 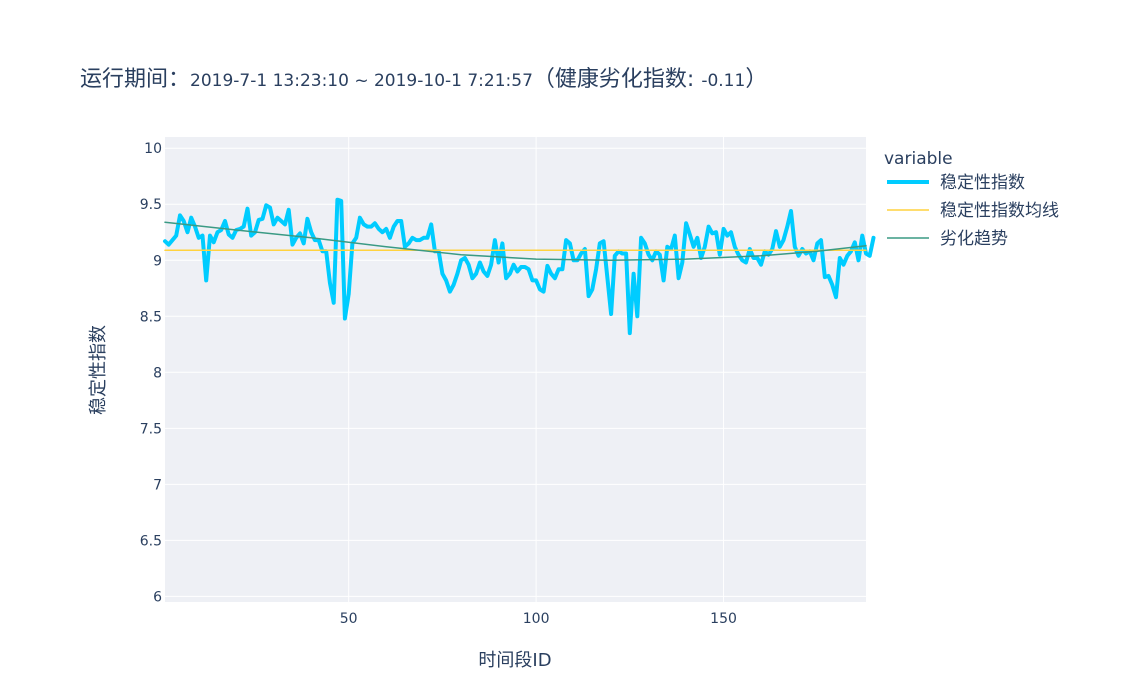 I want to click on y-tick-label: 6.5, so click(x=151, y=541).